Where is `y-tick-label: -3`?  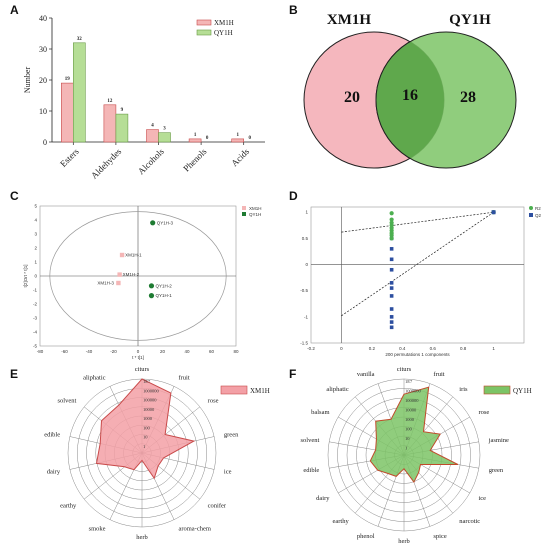
y-tick-label: -3 is located at coordinates (35, 318).